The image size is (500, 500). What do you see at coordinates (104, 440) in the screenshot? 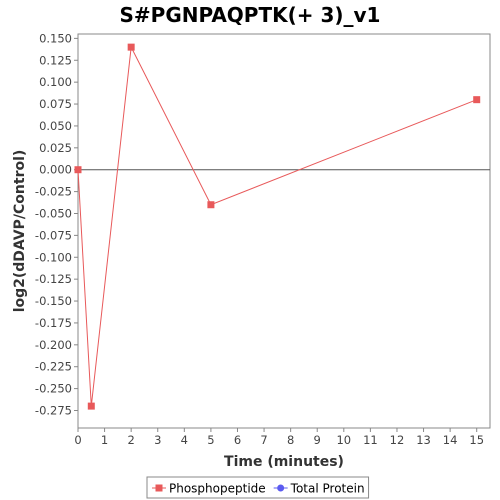
I see `x-tick-label: 1` at bounding box center [104, 440].